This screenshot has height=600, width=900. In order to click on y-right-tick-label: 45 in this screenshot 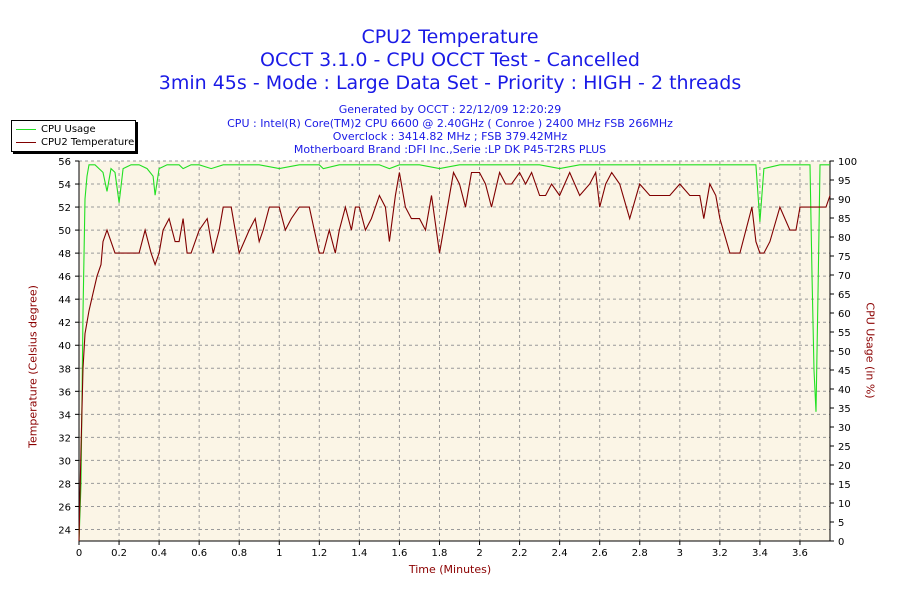, I will do `click(844, 371)`.